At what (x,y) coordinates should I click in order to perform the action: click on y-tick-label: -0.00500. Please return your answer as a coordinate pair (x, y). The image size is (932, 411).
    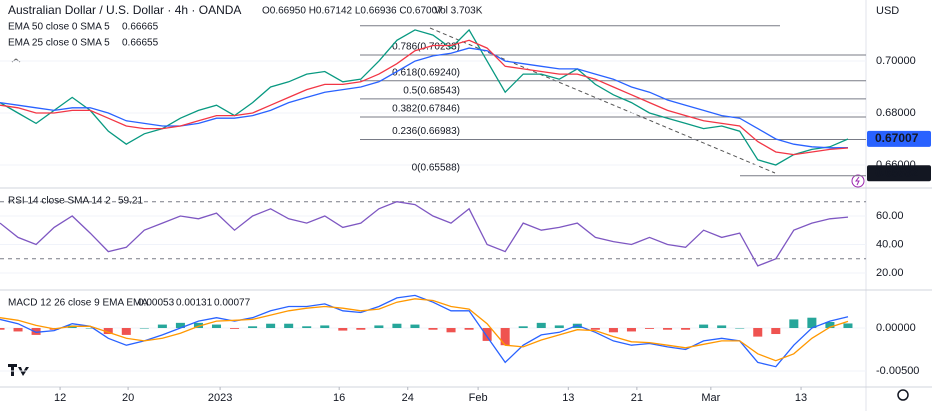
    Looking at the image, I should click on (897, 371).